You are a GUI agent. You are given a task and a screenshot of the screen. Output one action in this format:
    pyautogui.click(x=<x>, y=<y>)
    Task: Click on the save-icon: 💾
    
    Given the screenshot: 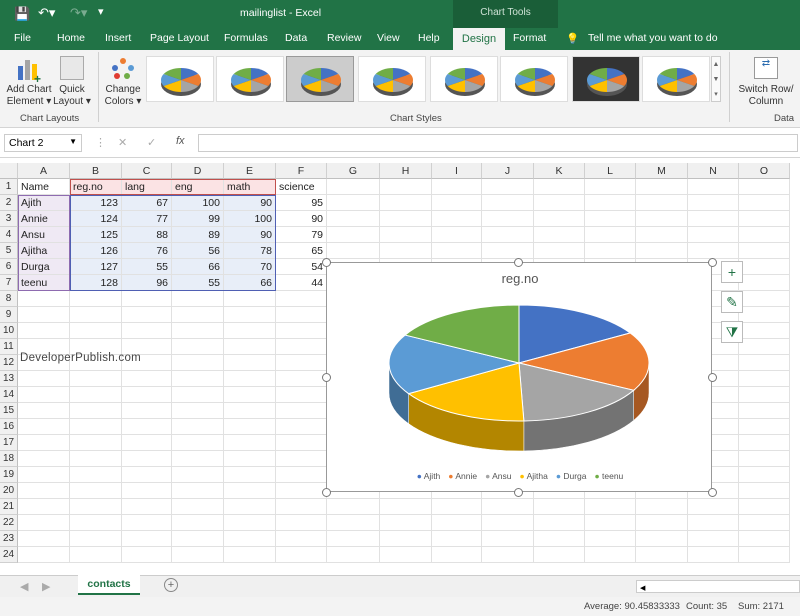 What is the action you would take?
    pyautogui.click(x=22, y=13)
    